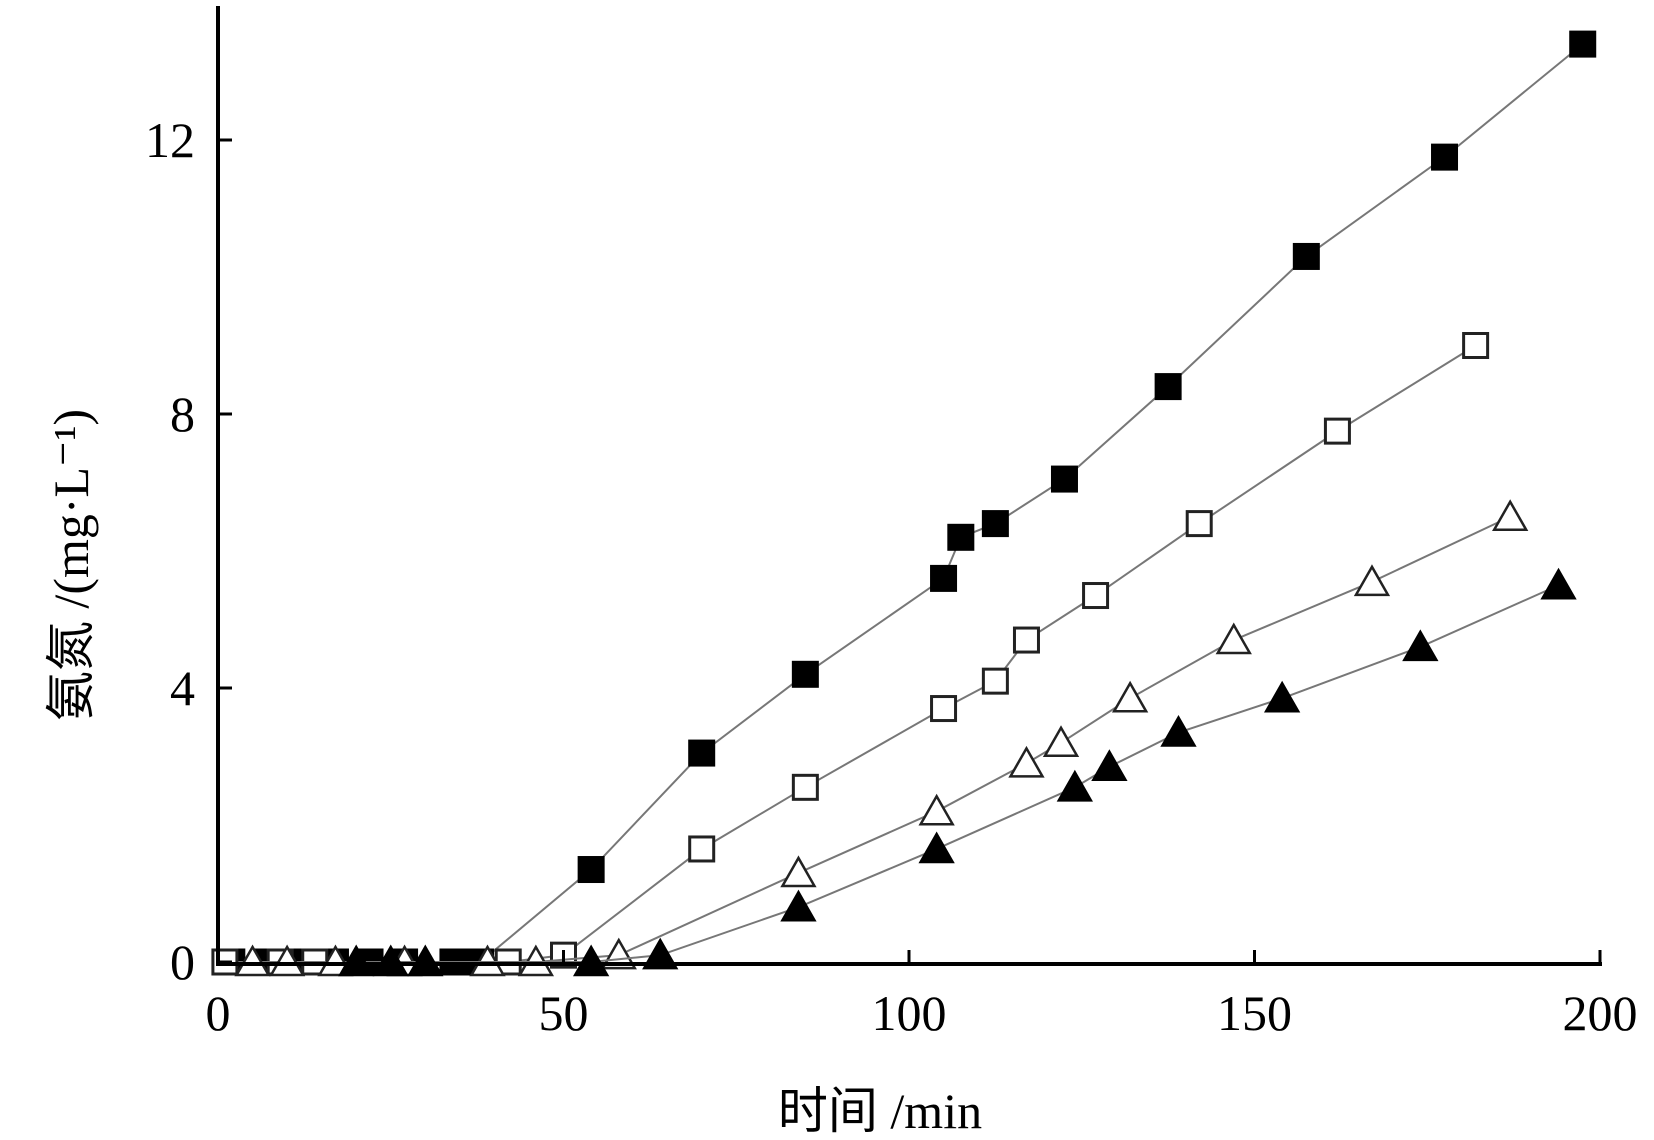  What do you see at coordinates (218, 1013) in the screenshot?
I see `x-tick-label: 0` at bounding box center [218, 1013].